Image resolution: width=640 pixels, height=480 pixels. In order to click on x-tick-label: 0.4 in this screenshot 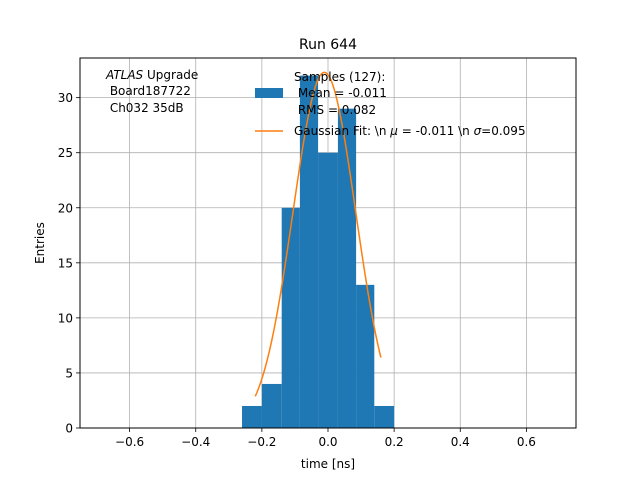, I will do `click(460, 442)`.